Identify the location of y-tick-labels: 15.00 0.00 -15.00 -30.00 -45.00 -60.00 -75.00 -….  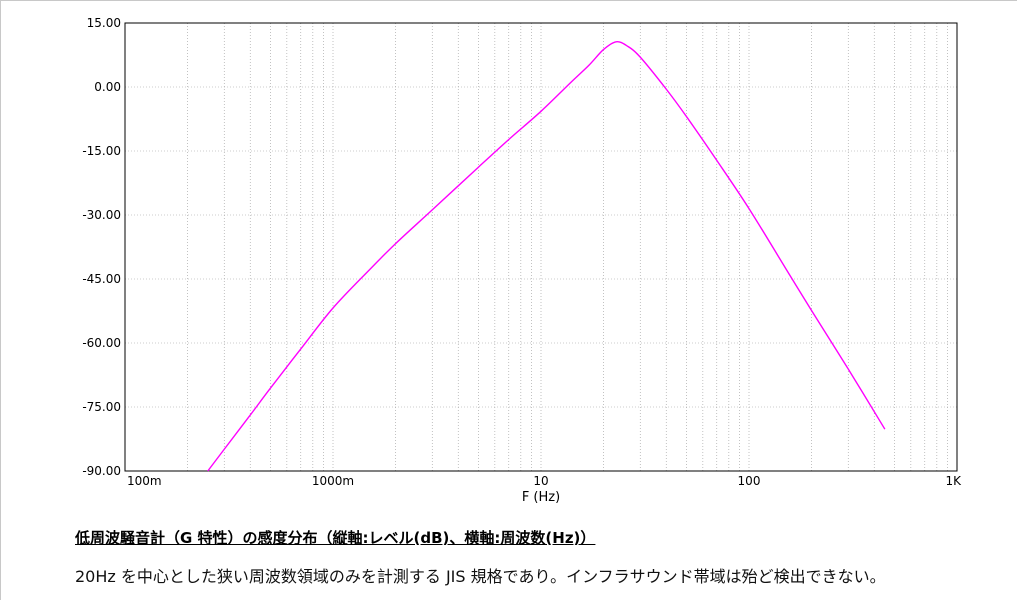
(101, 247).